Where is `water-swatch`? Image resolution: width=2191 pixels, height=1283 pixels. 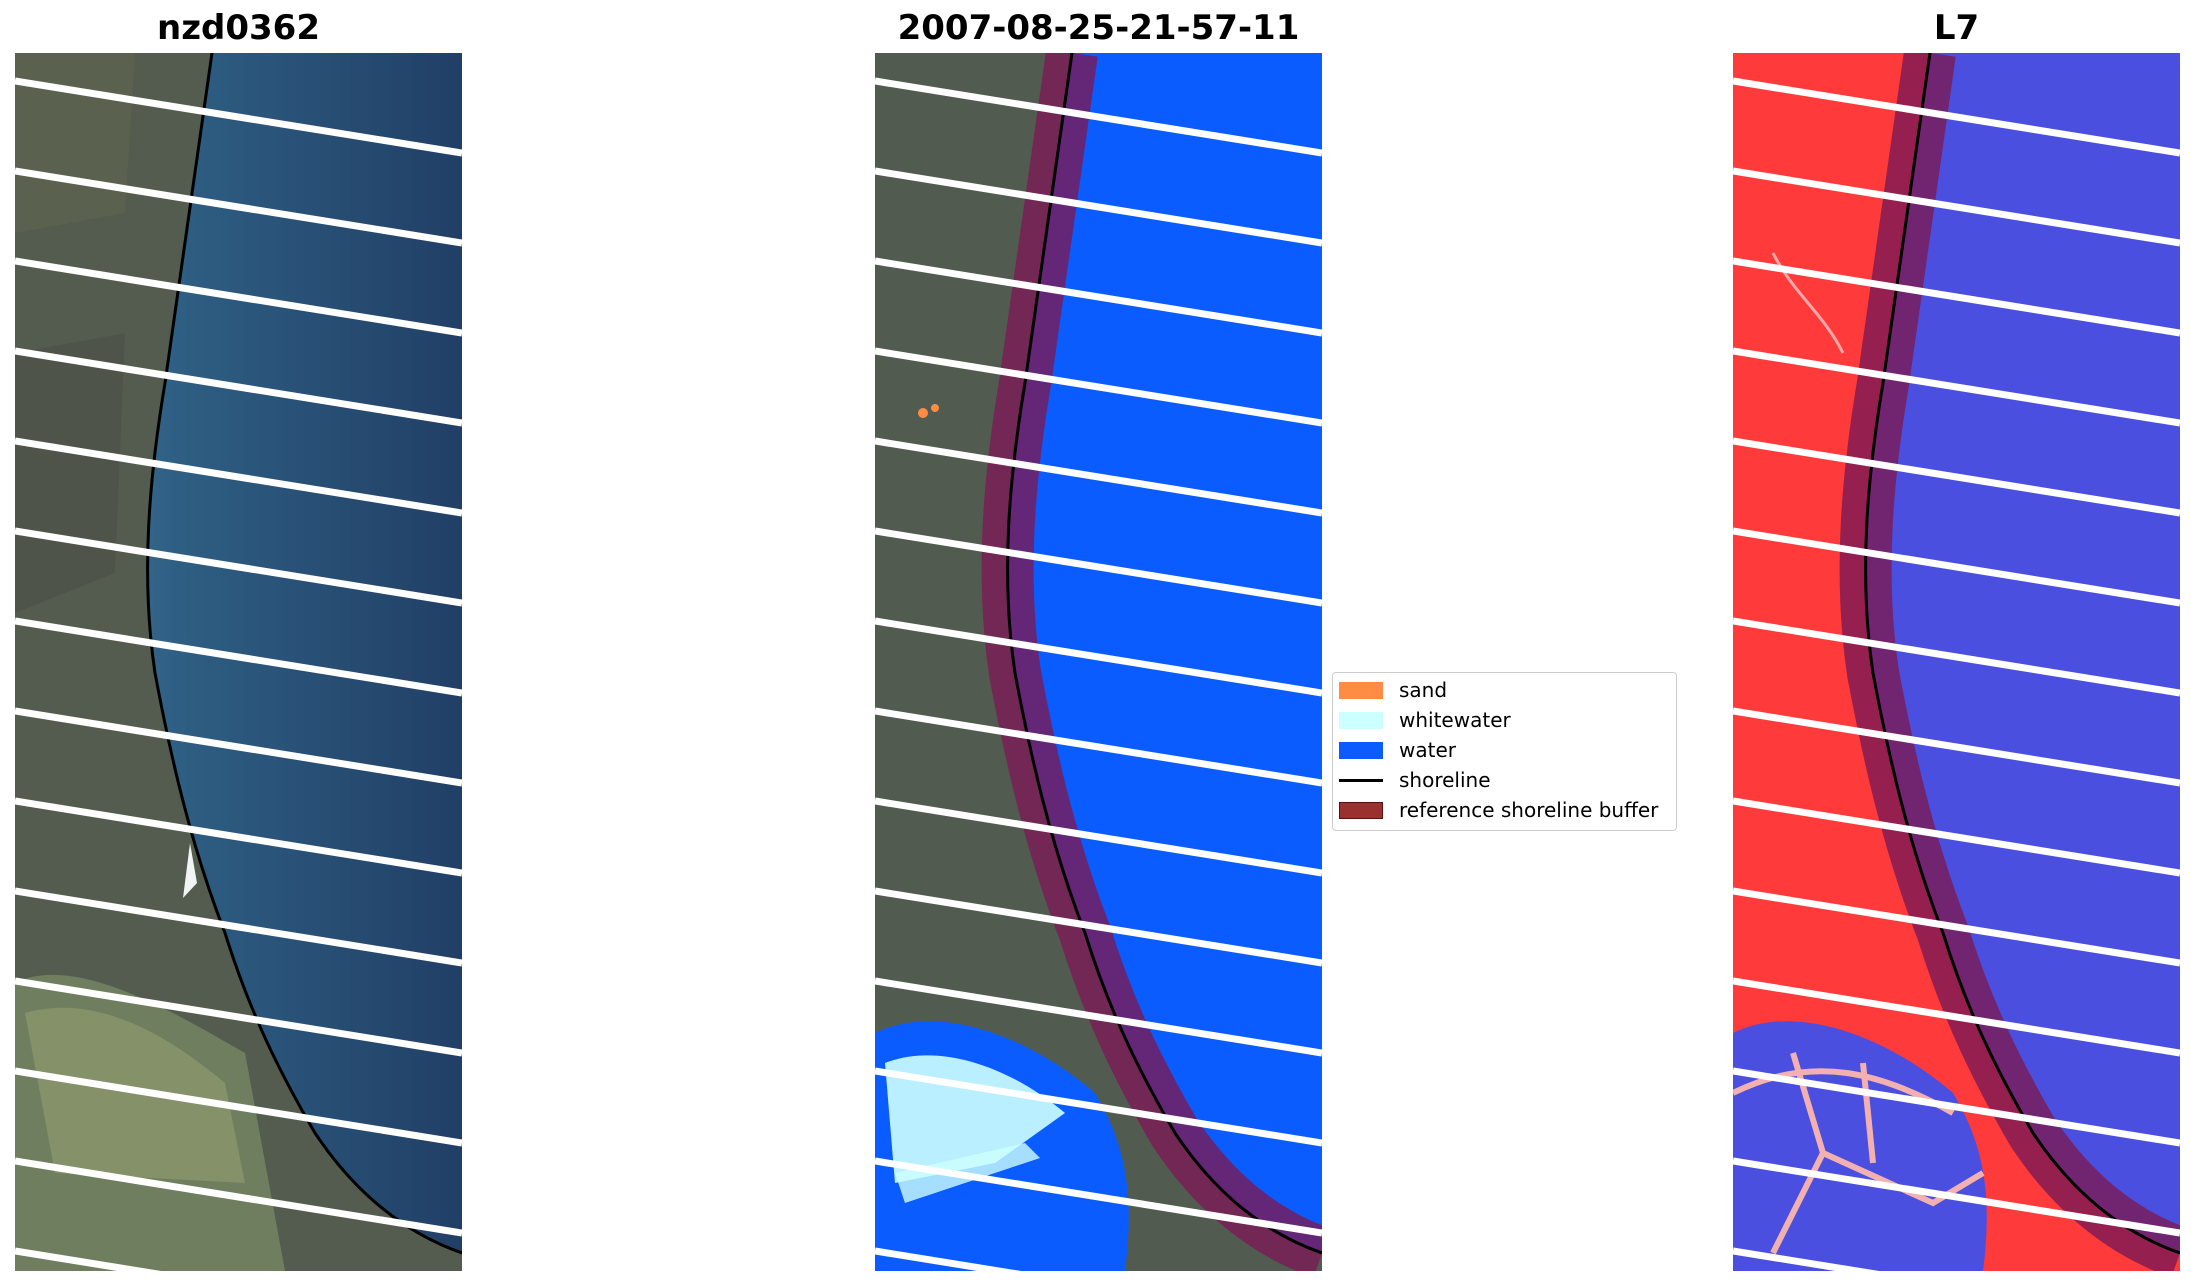
water-swatch is located at coordinates (1361, 750).